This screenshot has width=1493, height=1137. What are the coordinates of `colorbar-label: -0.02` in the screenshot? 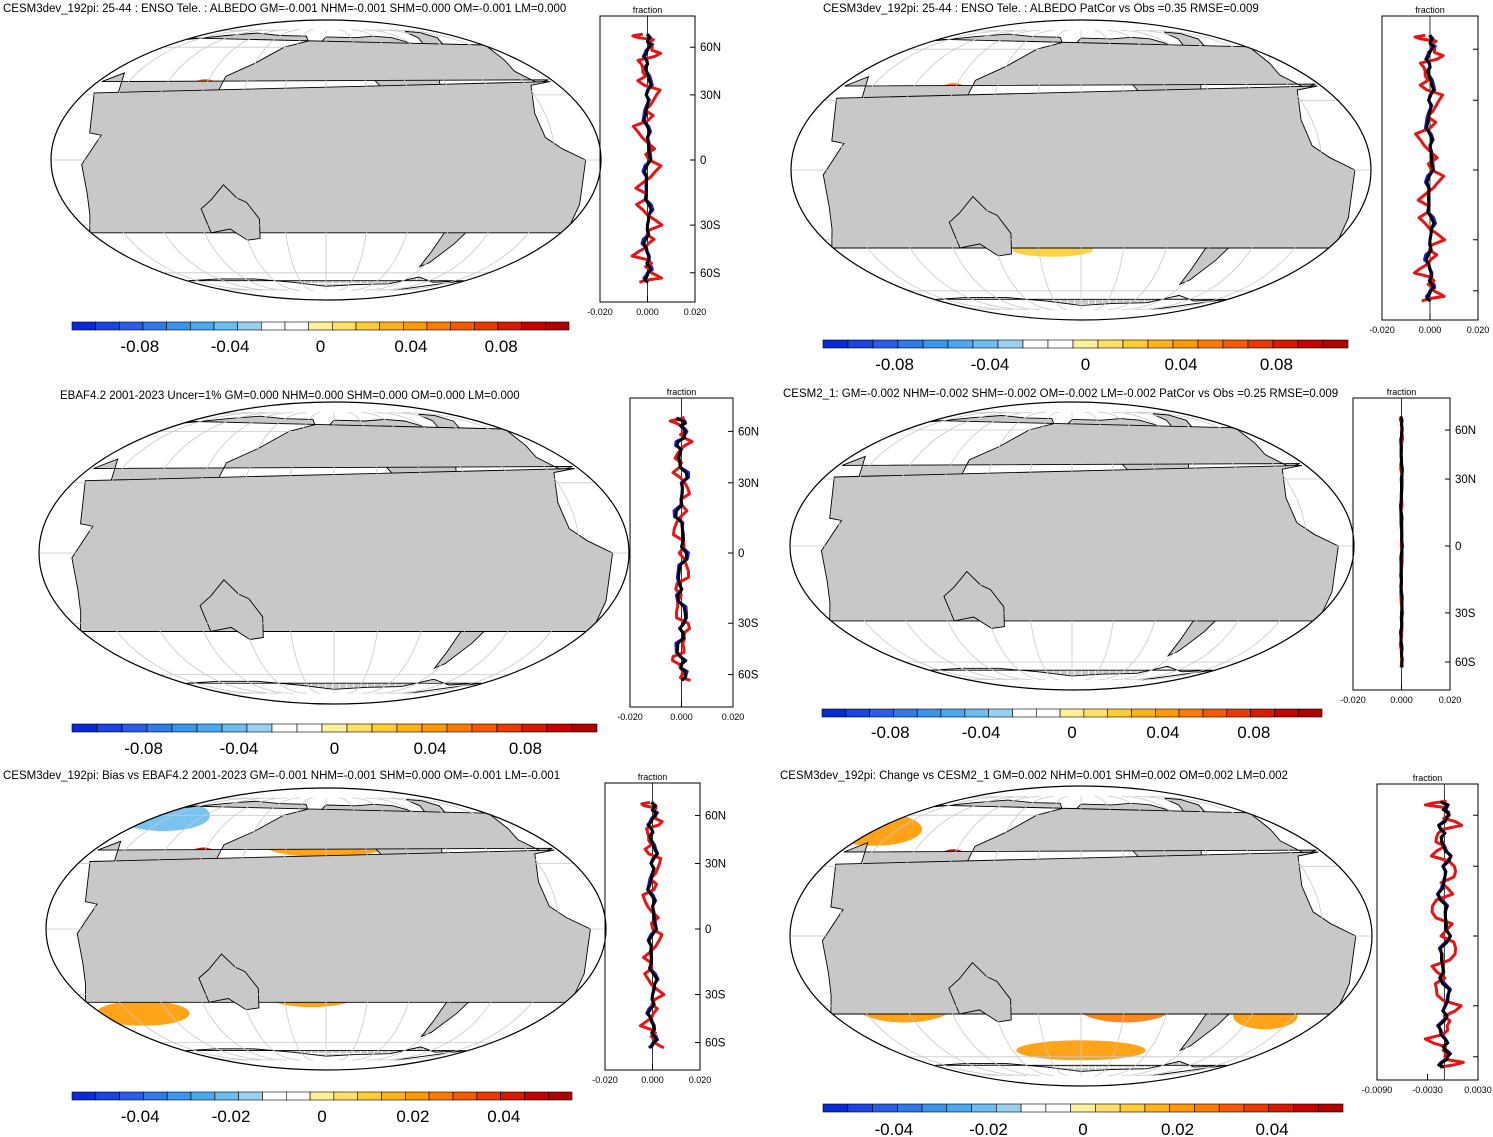 It's located at (231, 1116).